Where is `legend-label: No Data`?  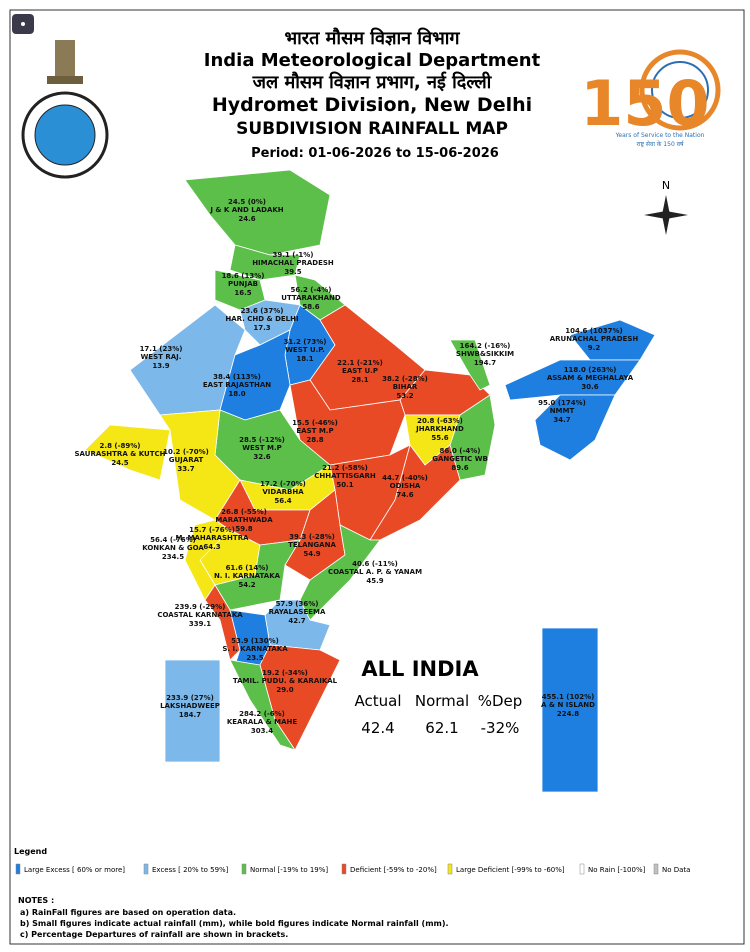
legend-label: No Data is located at coordinates (676, 870).